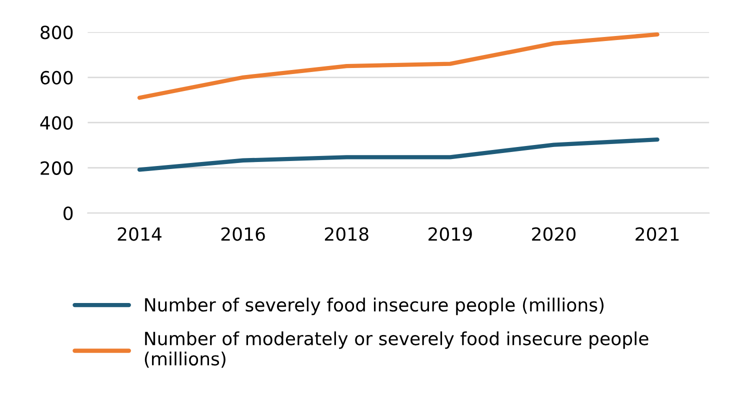 This screenshot has width=731, height=402. Describe the element at coordinates (554, 234) in the screenshot. I see `x-tick-label: 2020` at that location.